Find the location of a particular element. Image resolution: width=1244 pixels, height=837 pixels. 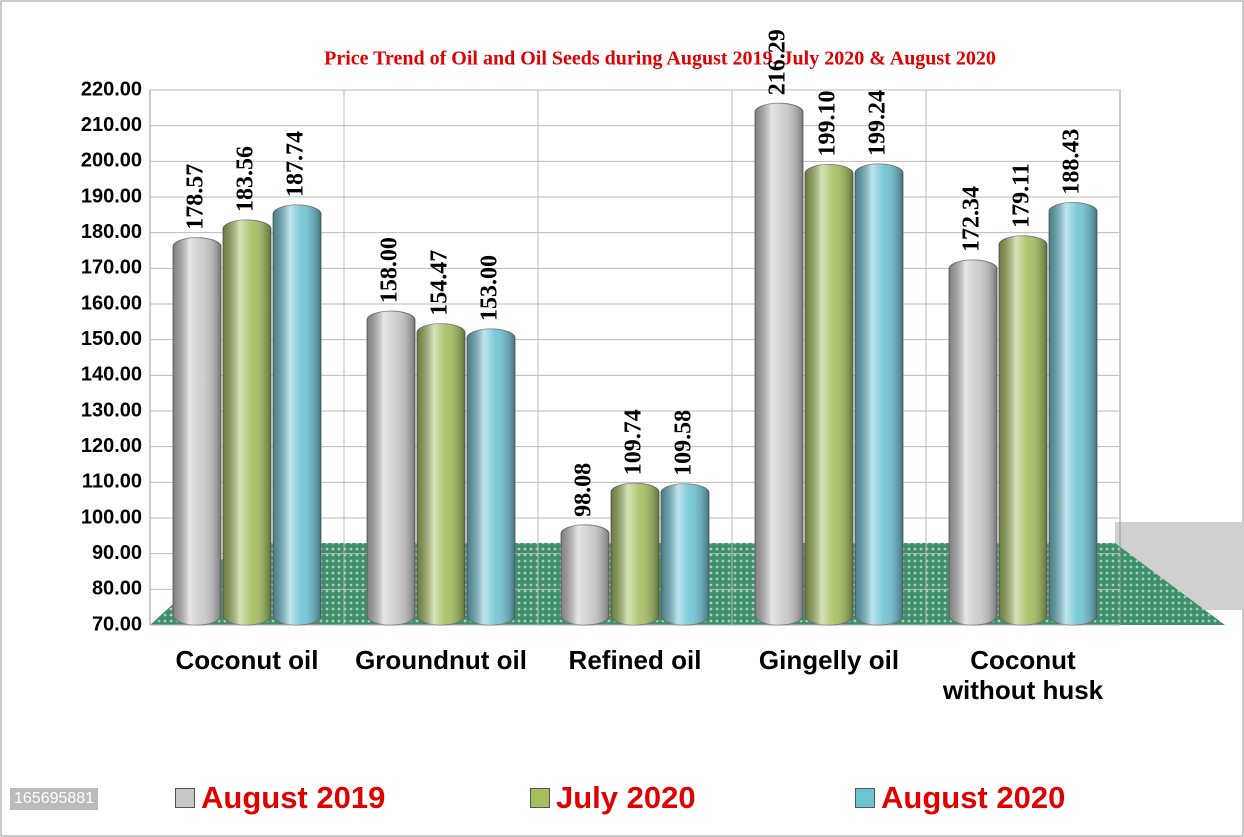

legend-item: July 2020 is located at coordinates (613, 798).